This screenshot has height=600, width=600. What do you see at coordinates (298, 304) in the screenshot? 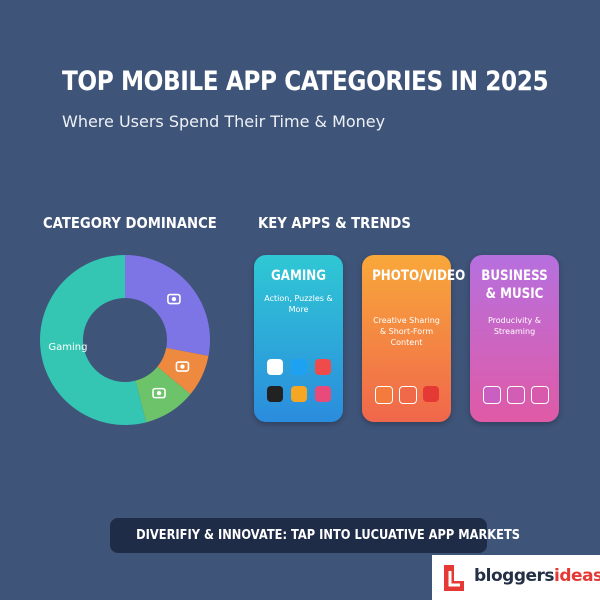
I see `card-subtitle: Action, Puzzles & More` at bounding box center [298, 304].